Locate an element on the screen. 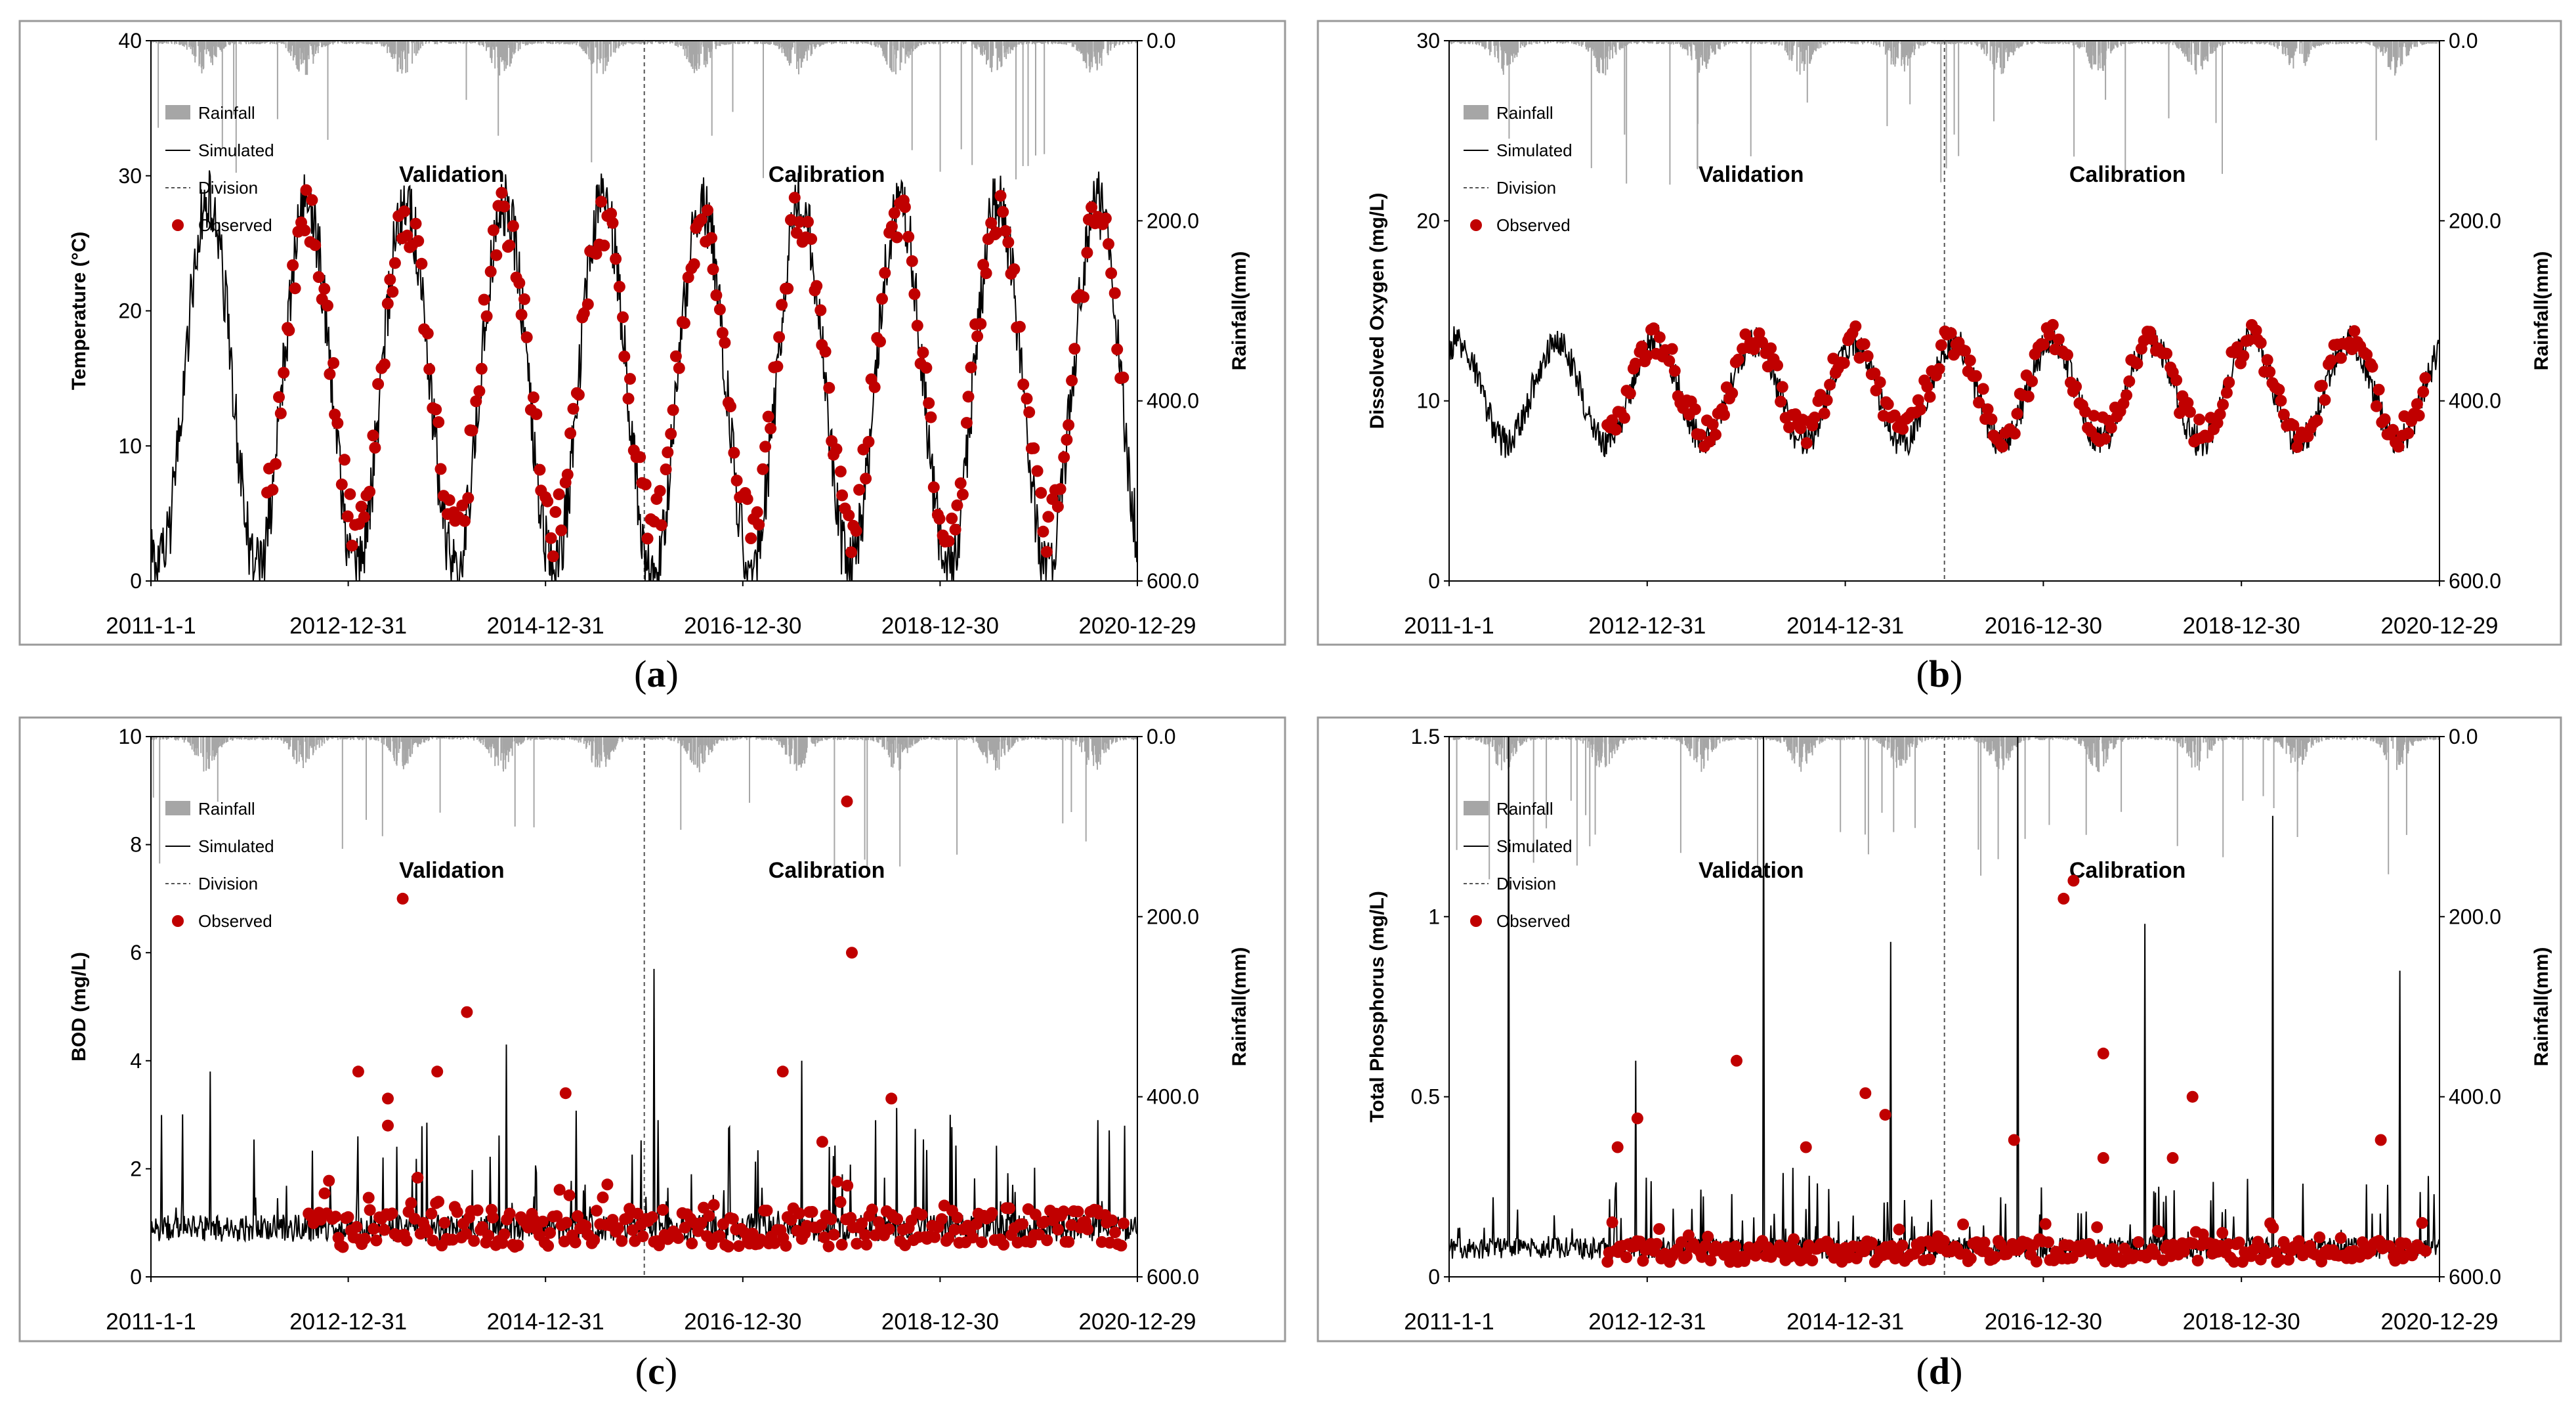 The image size is (2576, 1418). y-tick-label: 10 is located at coordinates (130, 446).